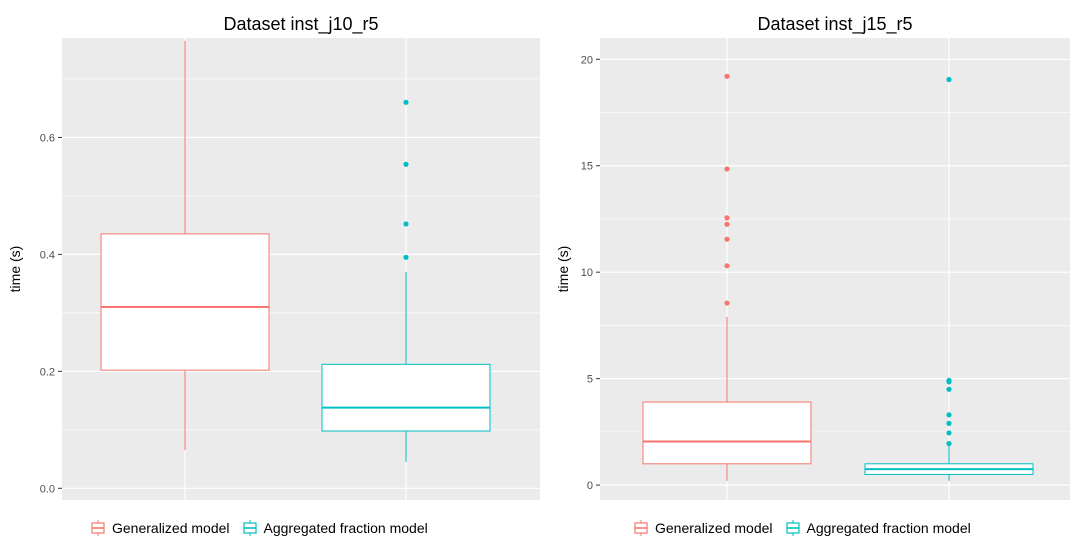  What do you see at coordinates (47, 489) in the screenshot?
I see `y-tick-label: 0.0` at bounding box center [47, 489].